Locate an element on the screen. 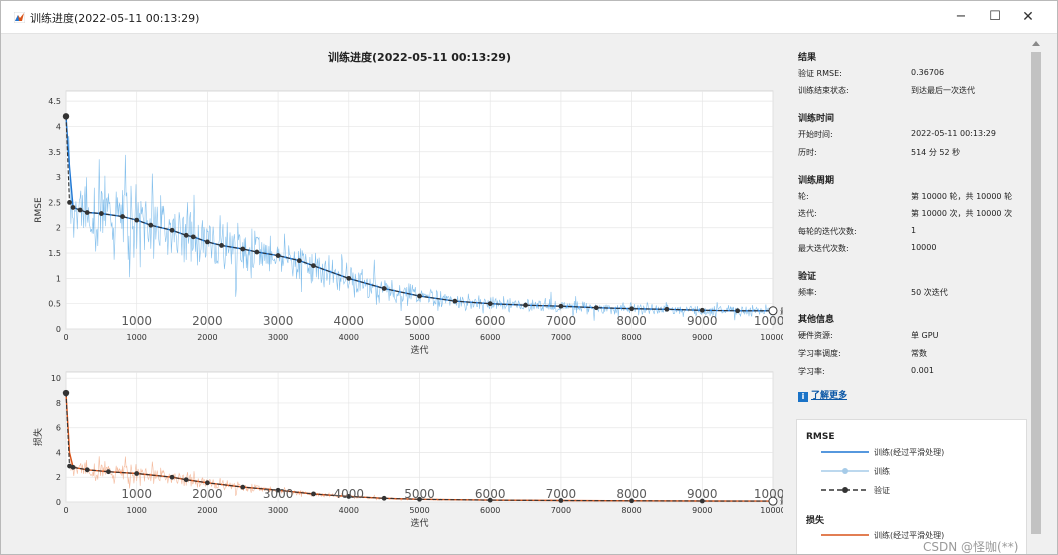 The image size is (1058, 555). rmse-overlay-tick-label: 4000 is located at coordinates (349, 321).